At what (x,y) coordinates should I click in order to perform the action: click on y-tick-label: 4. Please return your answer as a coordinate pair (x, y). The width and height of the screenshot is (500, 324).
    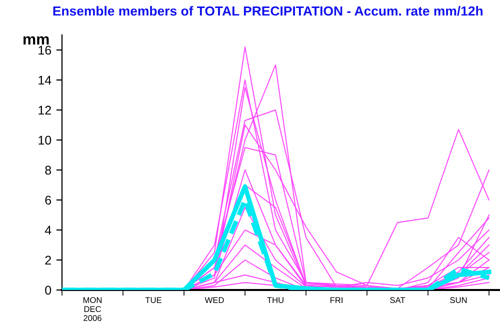
    Looking at the image, I should click on (48, 230).